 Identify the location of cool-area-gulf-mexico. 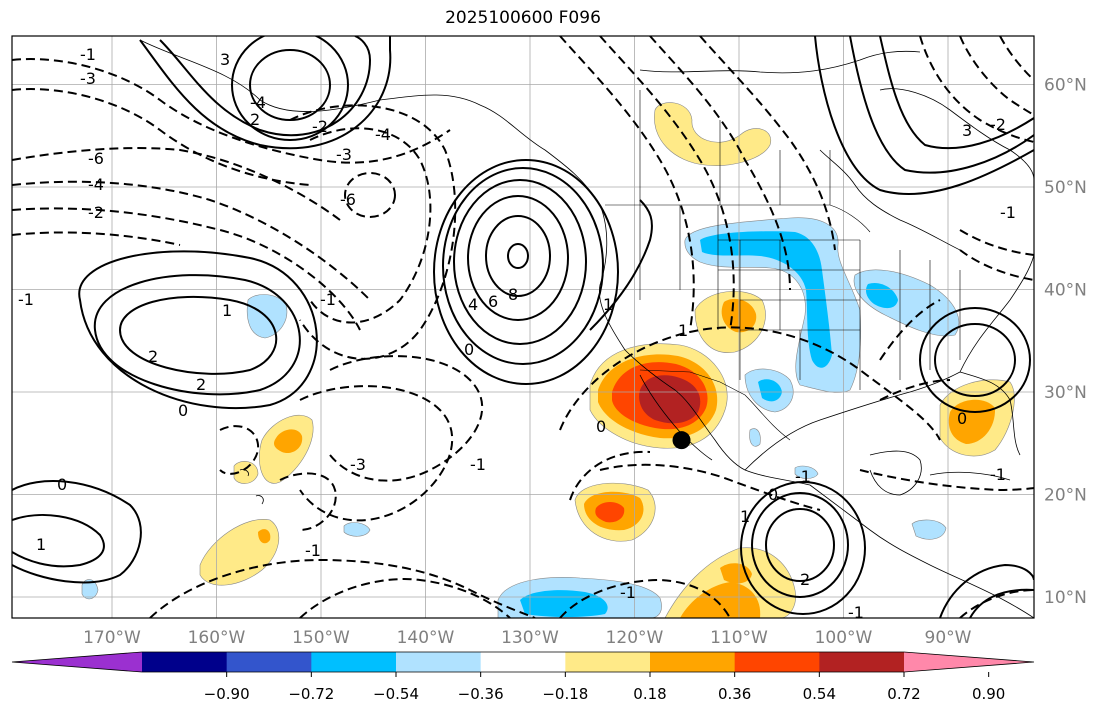
(755, 437).